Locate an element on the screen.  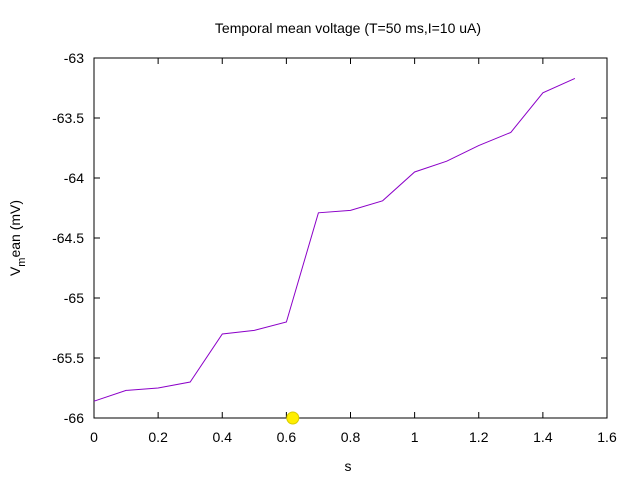
x-tick-label: 1.2 is located at coordinates (479, 437).